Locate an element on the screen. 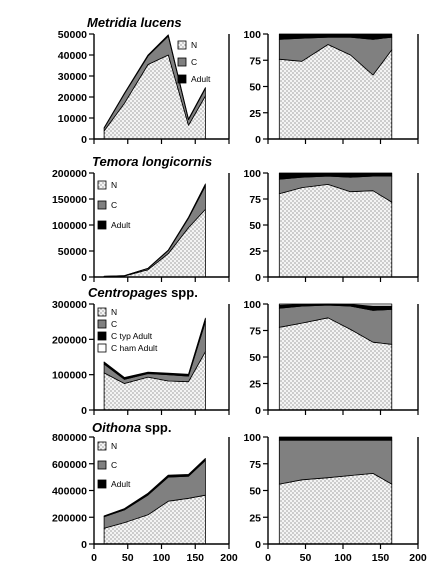 This screenshot has height=566, width=432. legend-temora-abs: NC Adult is located at coordinates (114, 205).